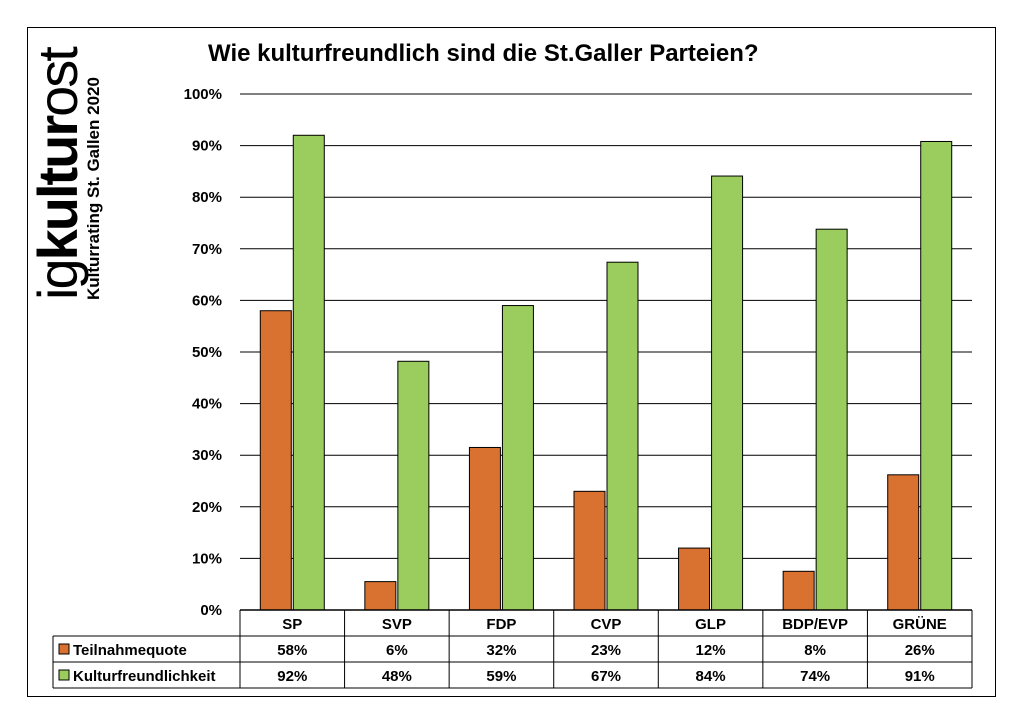 The image size is (1024, 719). What do you see at coordinates (727, 393) in the screenshot?
I see `bar-kulturfreundlichkeit-glp` at bounding box center [727, 393].